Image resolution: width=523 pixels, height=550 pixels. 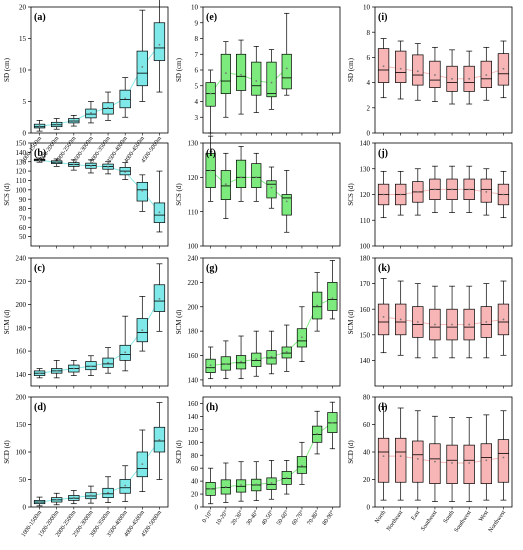 What do you see at coordinates (211, 17) in the screenshot?
I see `panel-label: (e)` at bounding box center [211, 17].